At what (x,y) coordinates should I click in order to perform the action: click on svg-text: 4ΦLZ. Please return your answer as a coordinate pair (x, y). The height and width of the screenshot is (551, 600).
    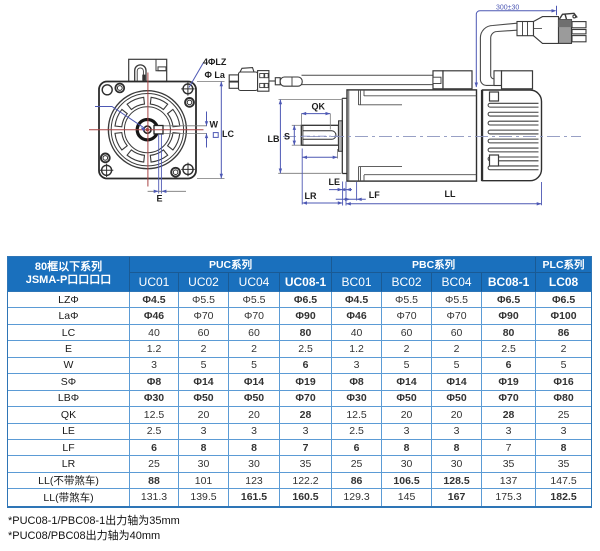
    Looking at the image, I should click on (215, 62).